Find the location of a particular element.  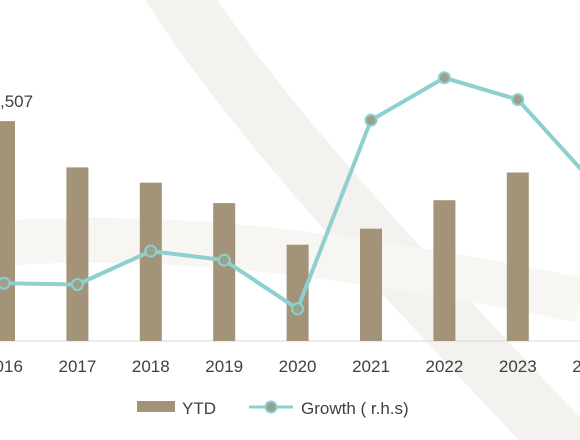

growth-point-2020 is located at coordinates (298, 309).